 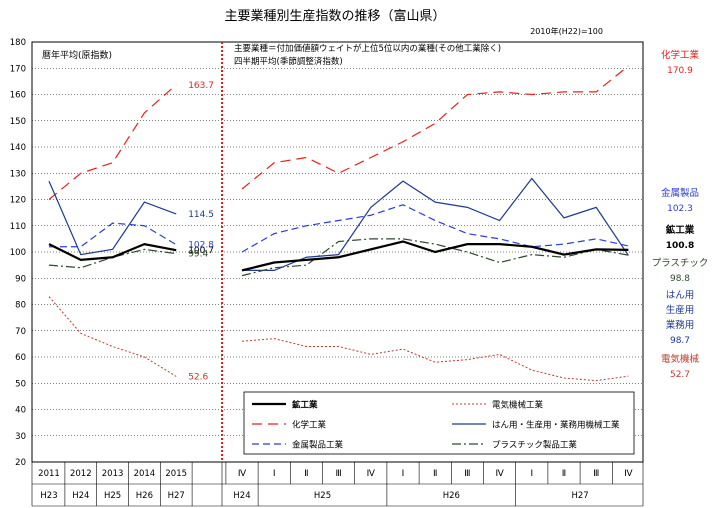 What do you see at coordinates (18, 174) in the screenshot?
I see `y-tick-label: 130` at bounding box center [18, 174].